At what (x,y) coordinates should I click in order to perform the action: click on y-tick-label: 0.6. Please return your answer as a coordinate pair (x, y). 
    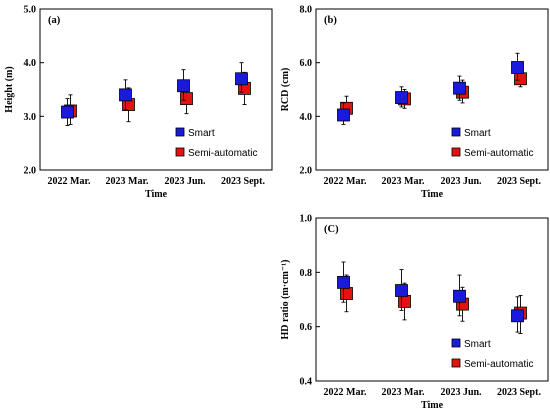
    Looking at the image, I should click on (306, 327).